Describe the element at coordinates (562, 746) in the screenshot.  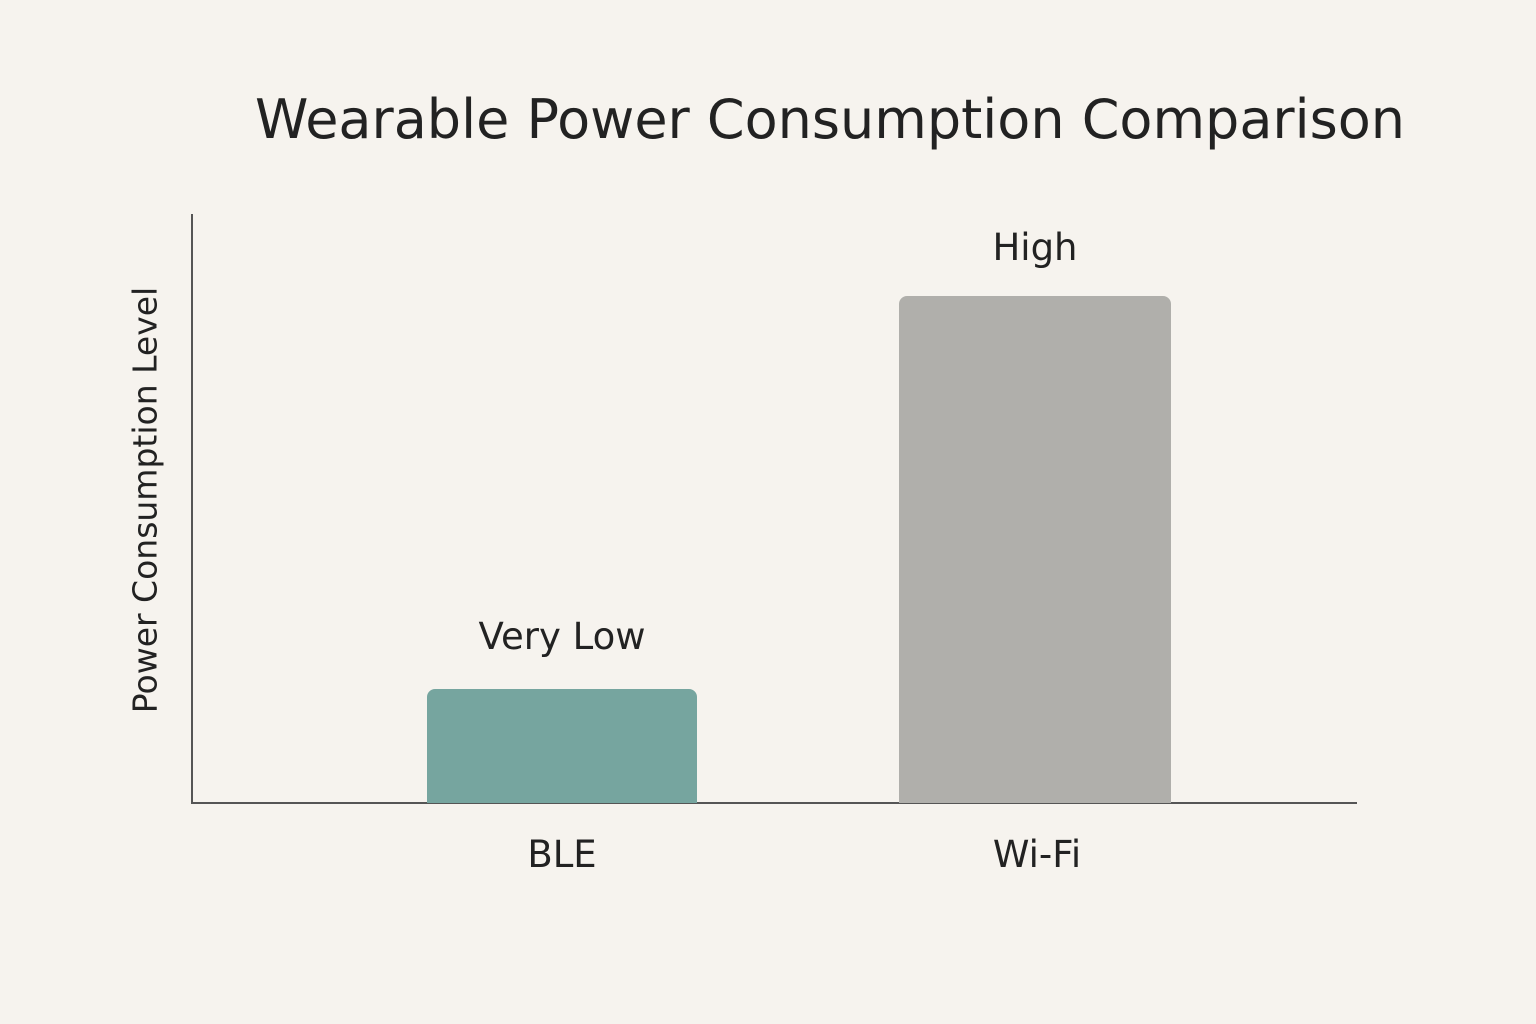
I see `bar-ble` at that location.